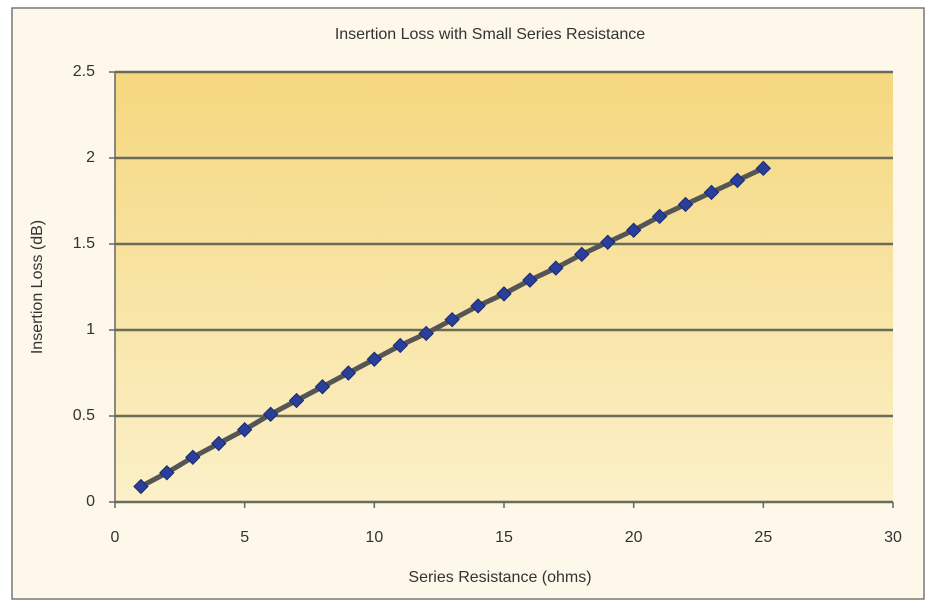 The width and height of the screenshot is (937, 605). Describe the element at coordinates (499, 577) in the screenshot. I see `x-axis-label: Series Resistance (ohms)` at that location.